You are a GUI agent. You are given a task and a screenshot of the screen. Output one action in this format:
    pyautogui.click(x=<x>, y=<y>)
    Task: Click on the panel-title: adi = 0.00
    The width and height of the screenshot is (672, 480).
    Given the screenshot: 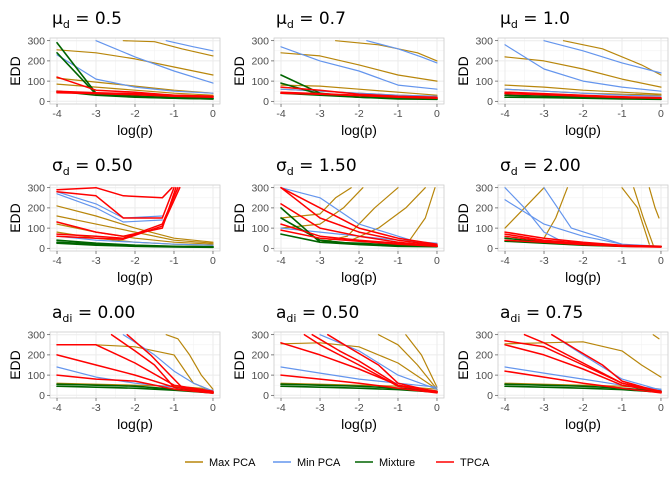 What is the action you would take?
    pyautogui.click(x=93, y=314)
    